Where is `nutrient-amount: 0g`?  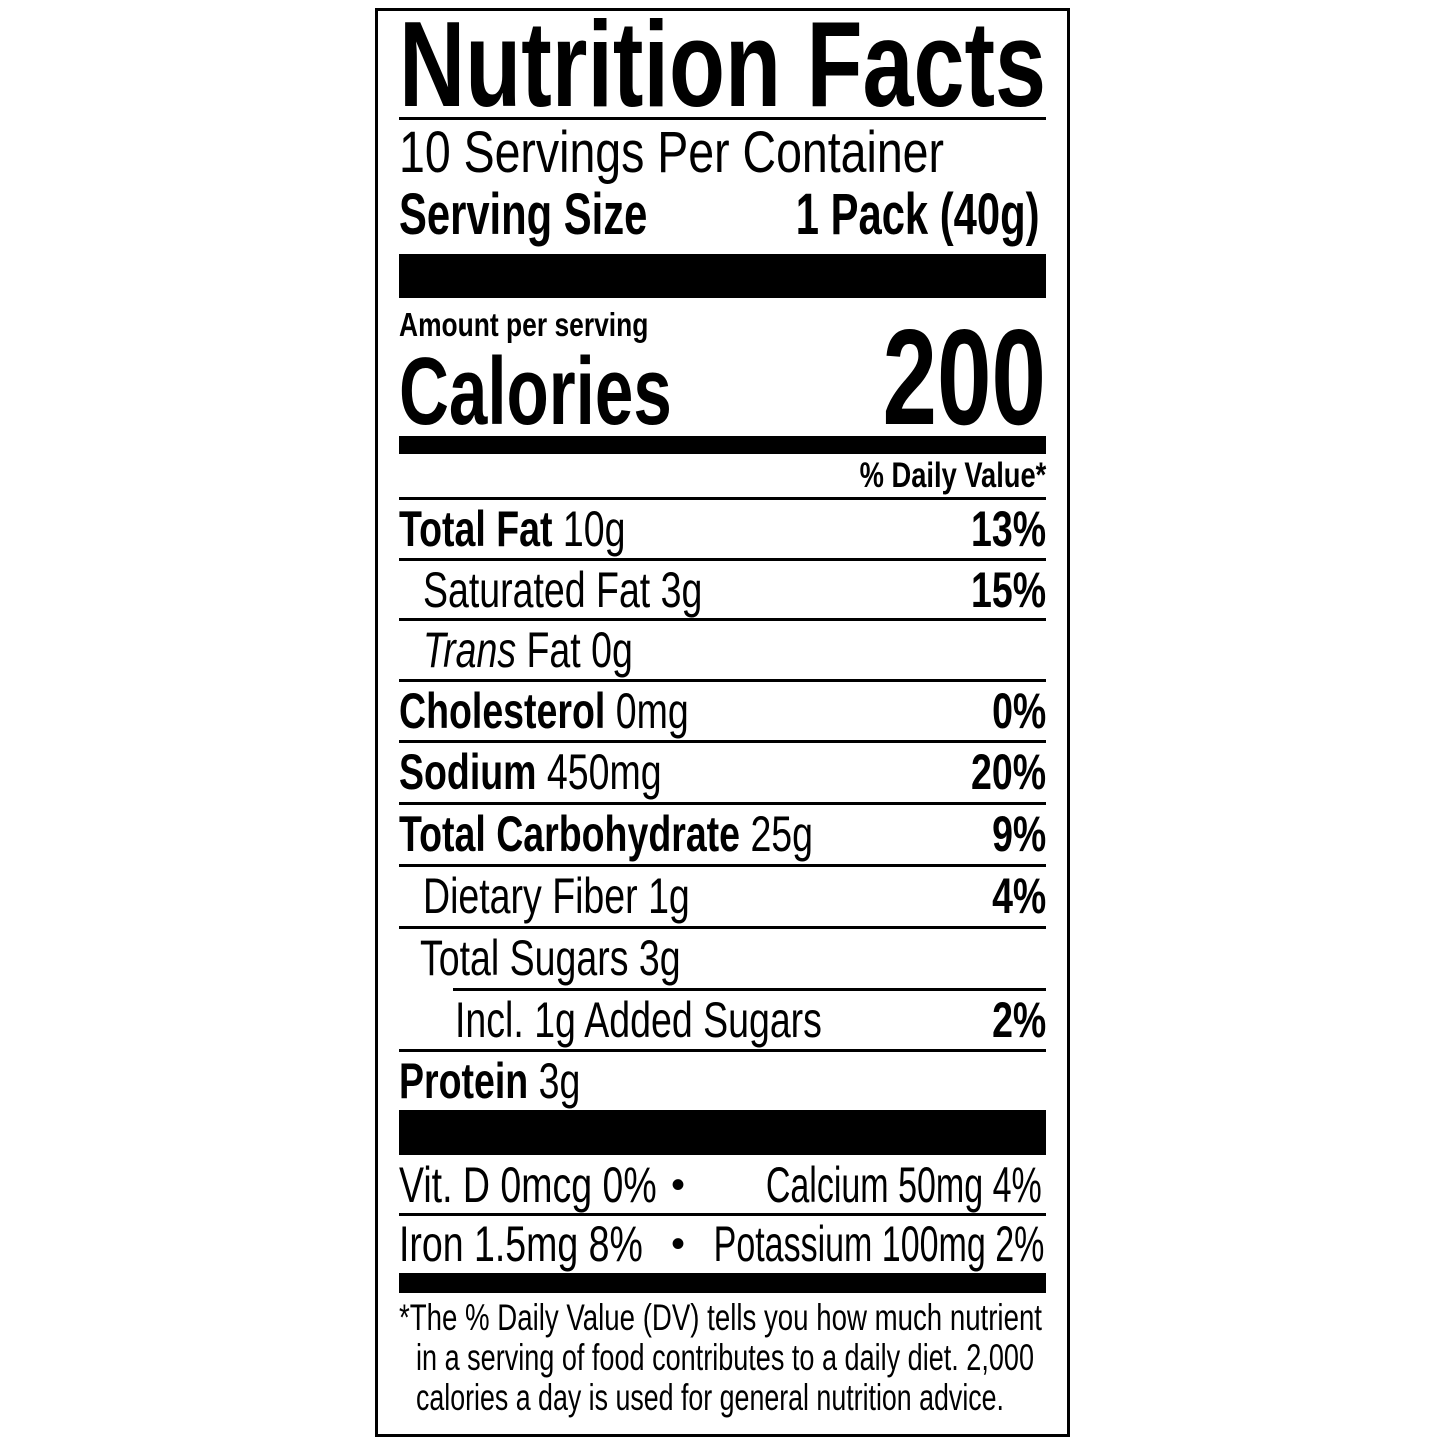
nutrient-amount: 0g is located at coordinates (612, 650).